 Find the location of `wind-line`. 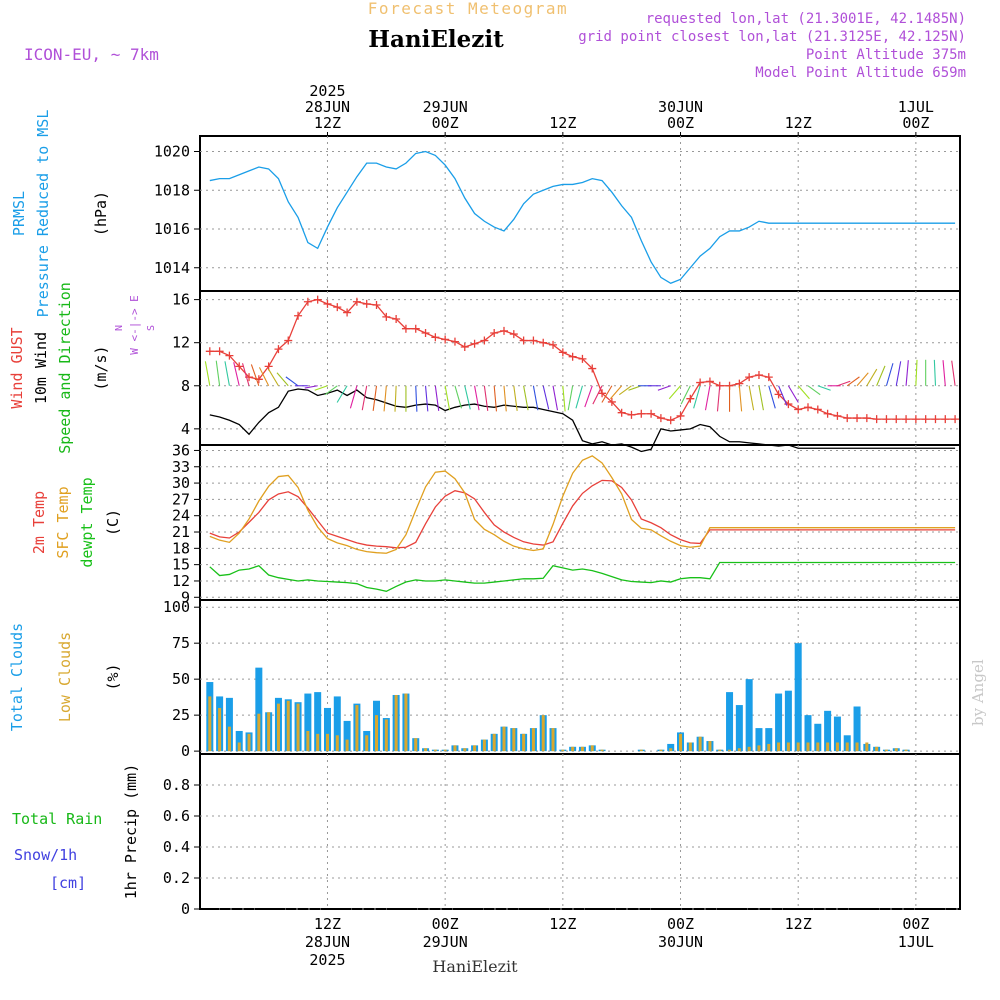

wind-line is located at coordinates (582, 420).